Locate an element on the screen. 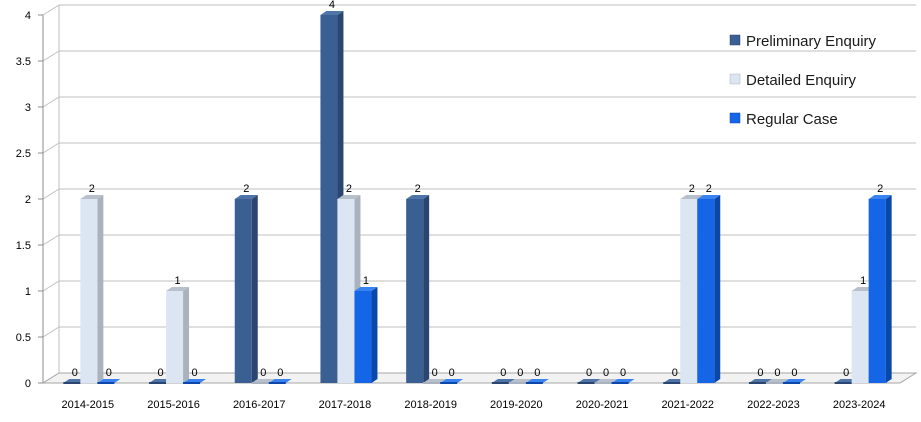 The image size is (921, 422). y-tick-label: 3 is located at coordinates (28, 108).